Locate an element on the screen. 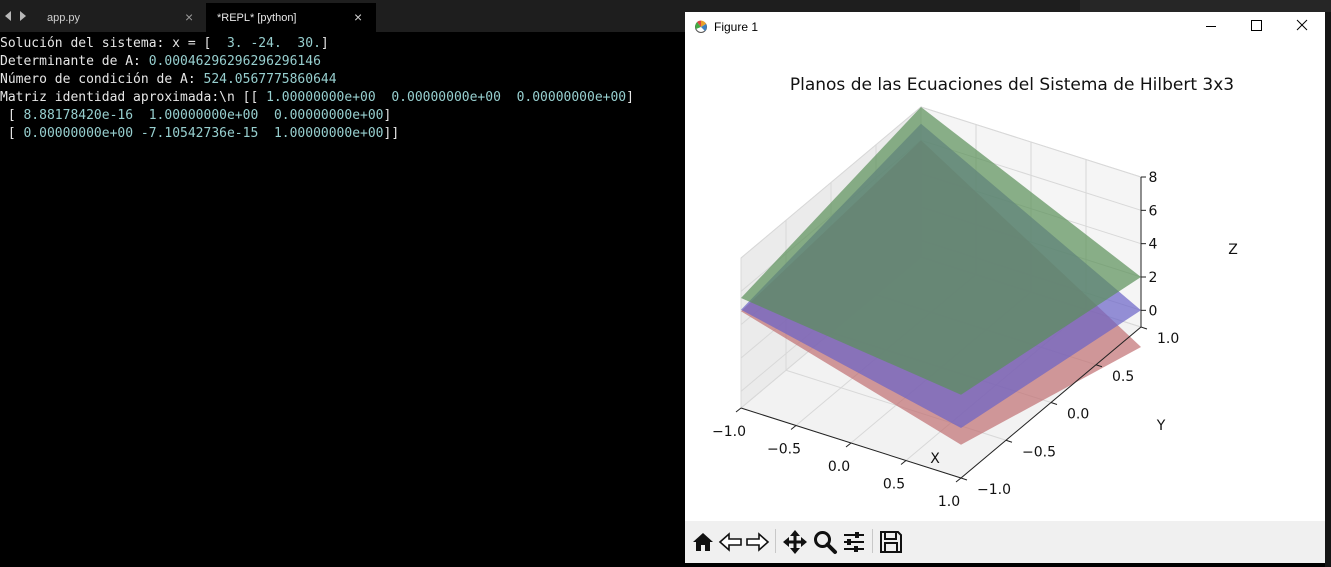 This screenshot has width=1331, height=567. tab-label: app.py is located at coordinates (64, 18).